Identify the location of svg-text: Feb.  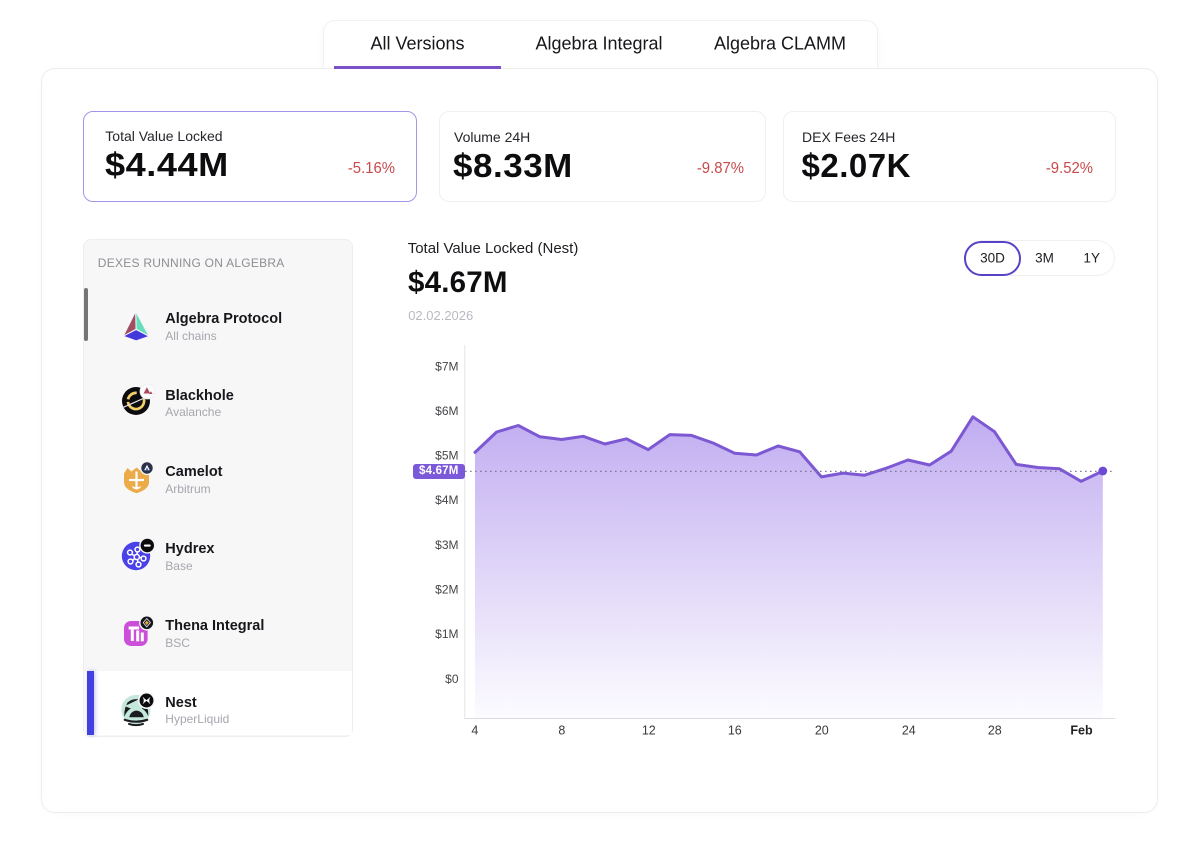
(1081, 731).